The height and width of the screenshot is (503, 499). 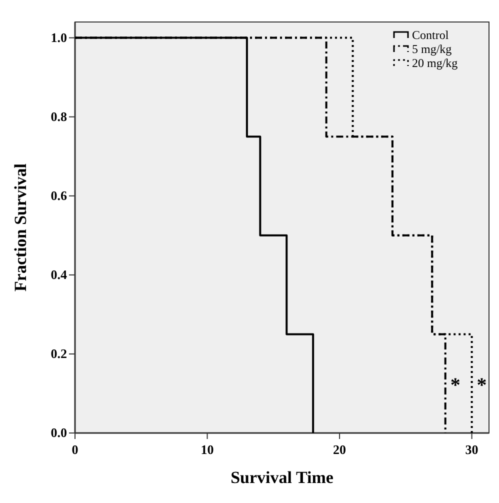 I want to click on legend-label: 5 mg/kg, so click(x=432, y=49).